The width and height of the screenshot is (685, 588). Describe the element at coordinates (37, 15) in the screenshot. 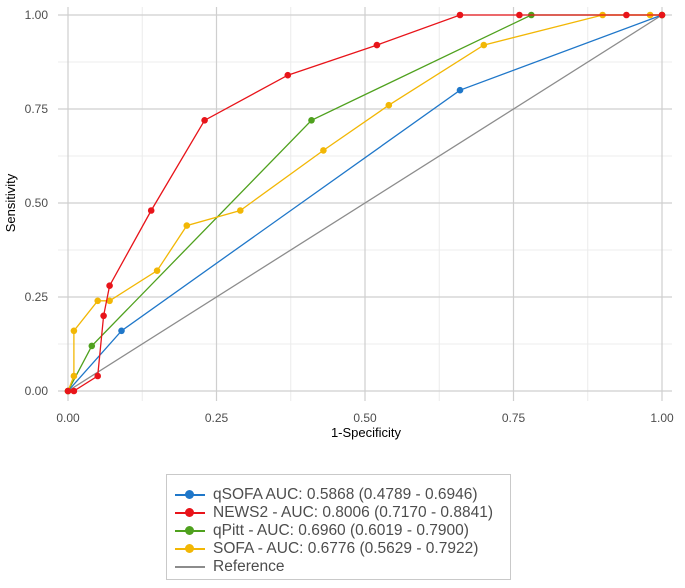

I see `y-tick-label-4: 1.00` at that location.